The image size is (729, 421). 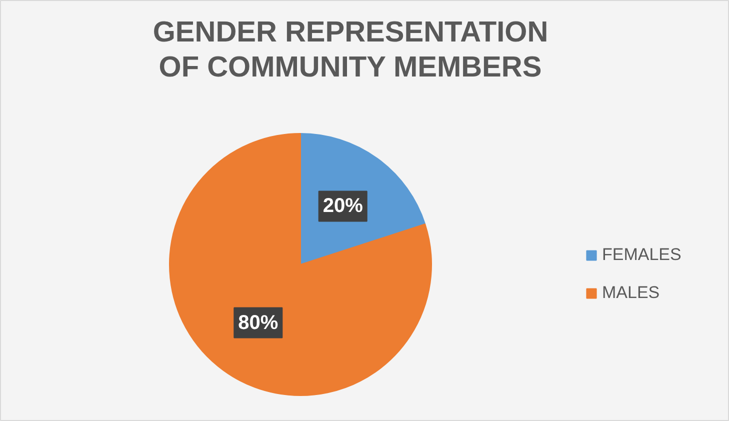 What do you see at coordinates (258, 323) in the screenshot?
I see `data-label: 80%` at bounding box center [258, 323].